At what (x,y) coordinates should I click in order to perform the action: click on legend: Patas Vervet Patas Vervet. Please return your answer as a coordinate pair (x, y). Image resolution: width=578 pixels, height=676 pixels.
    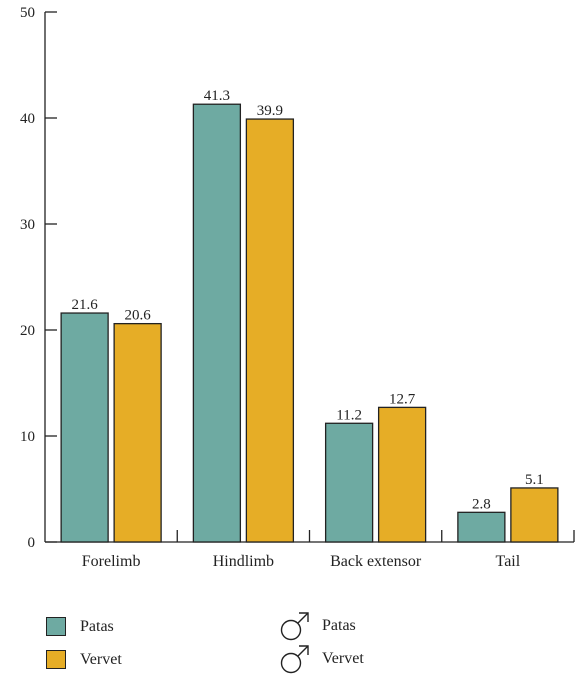
    Looking at the image, I should click on (289, 640).